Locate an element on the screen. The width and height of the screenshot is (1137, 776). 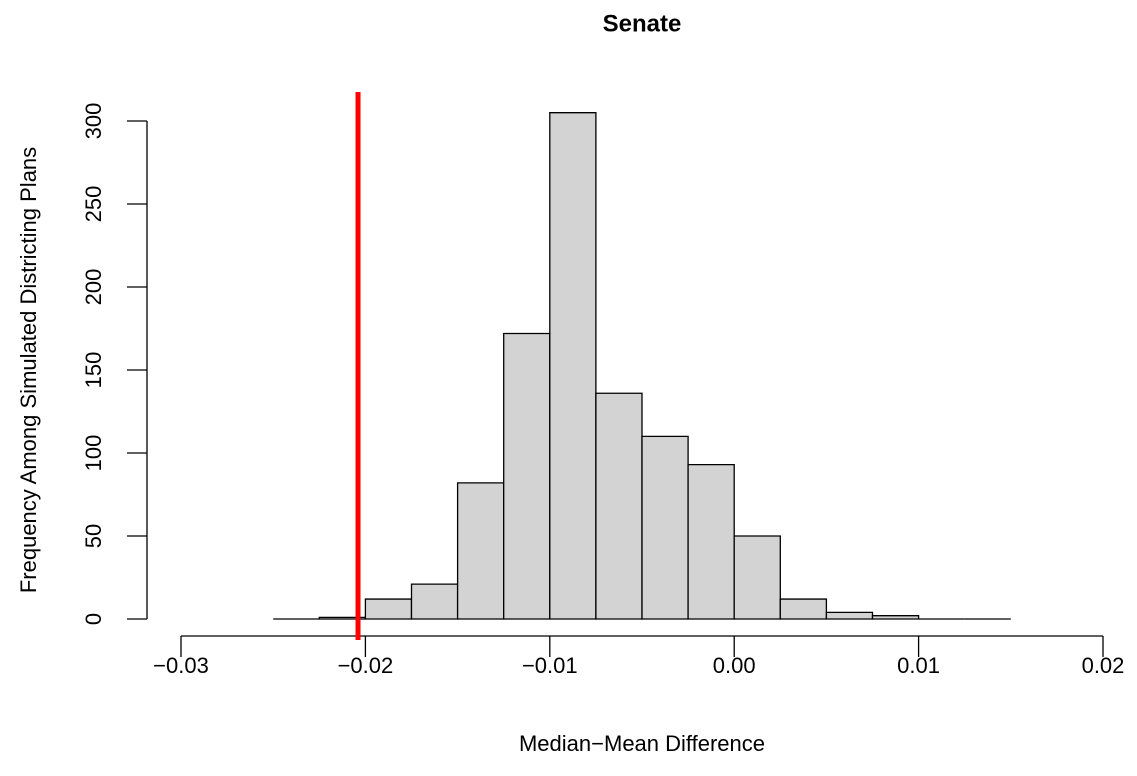
y-tick-label: 200 is located at coordinates (93, 287).